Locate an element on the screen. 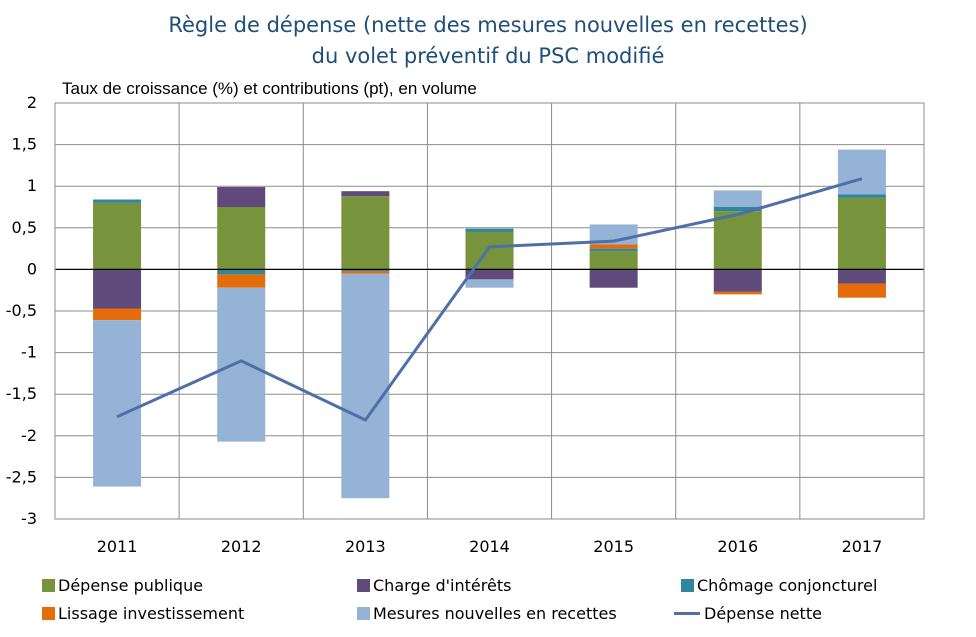 The image size is (976, 637). legend-item-charge-interets: Charge d'intérêts is located at coordinates (434, 585).